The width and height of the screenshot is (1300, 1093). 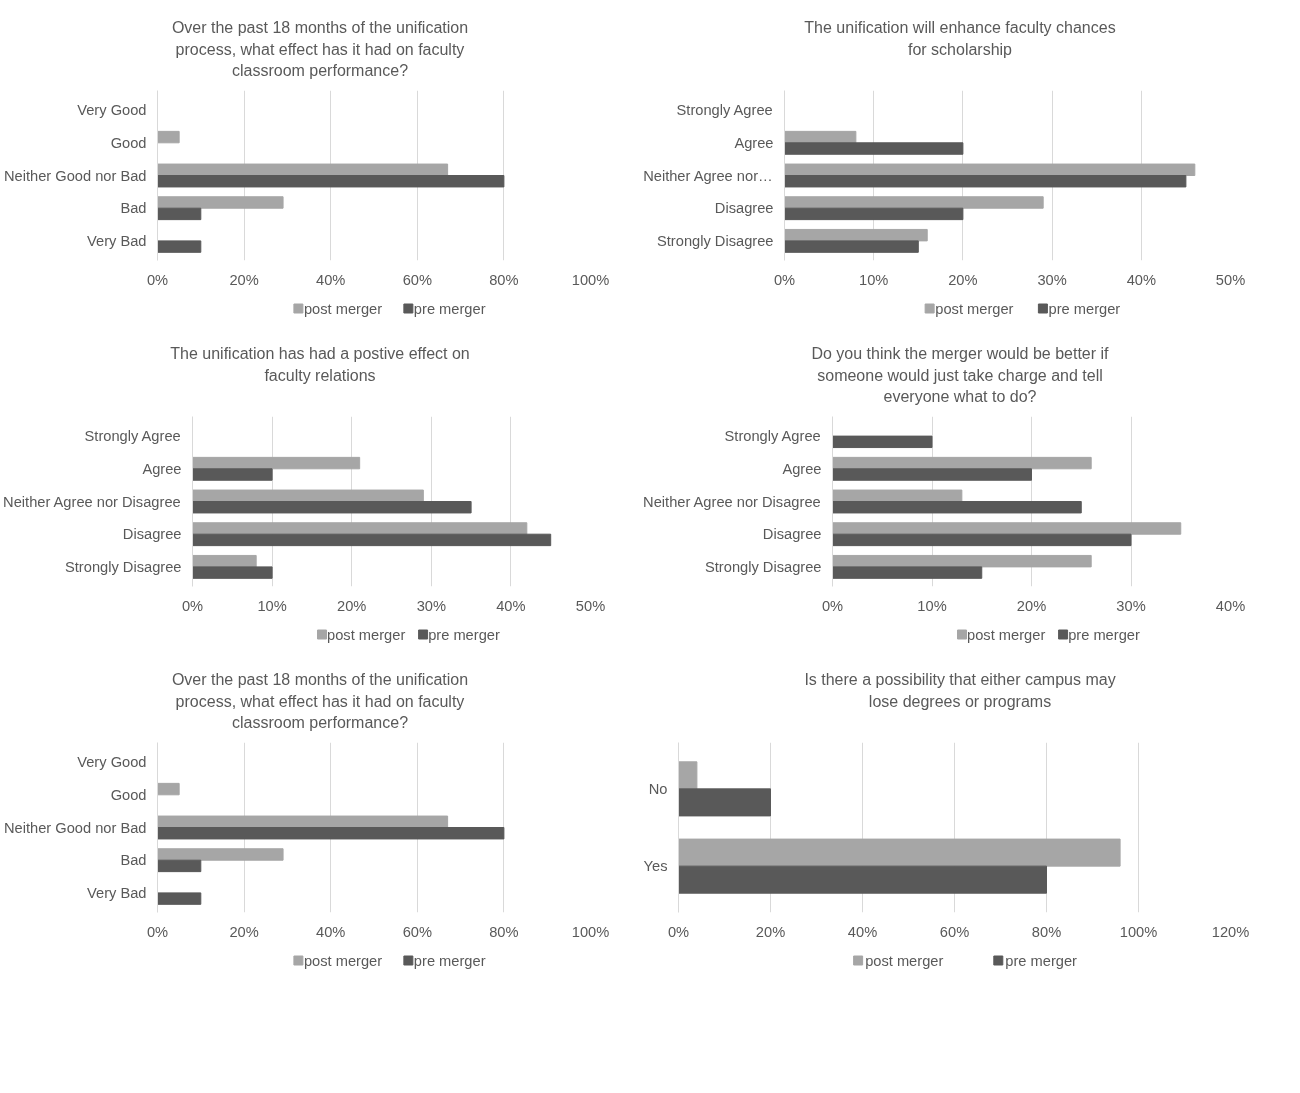 I want to click on y-tick-label: Good, so click(x=128, y=794).